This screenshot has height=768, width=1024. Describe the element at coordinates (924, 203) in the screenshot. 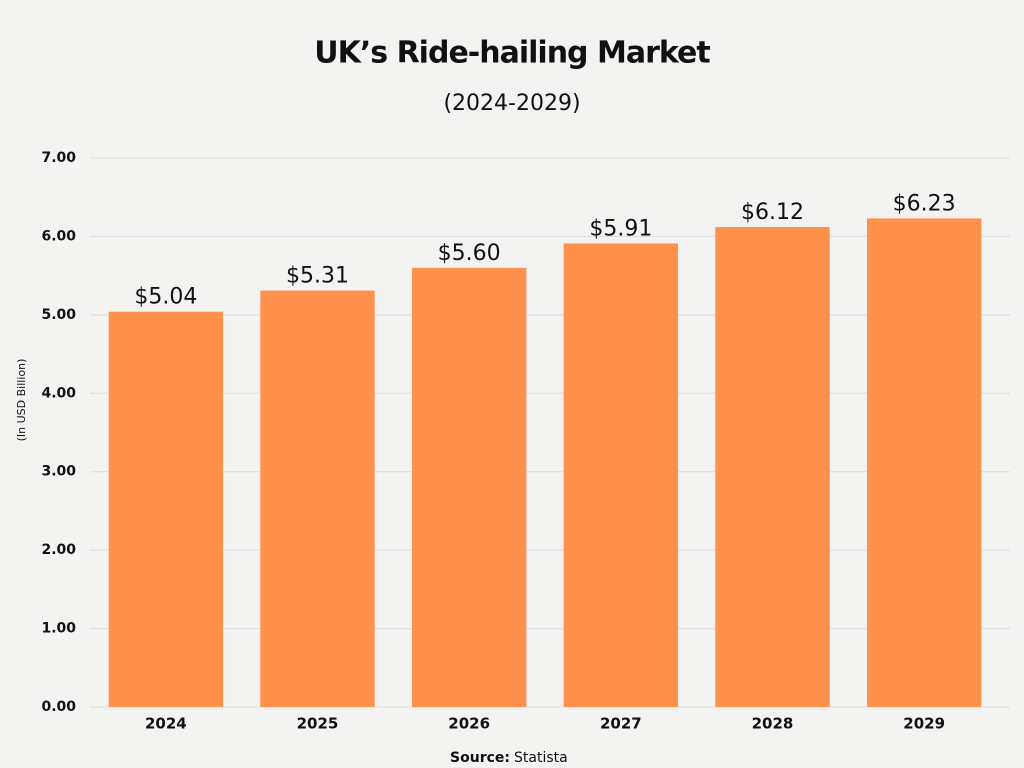

I see `value-label: $6.23` at that location.